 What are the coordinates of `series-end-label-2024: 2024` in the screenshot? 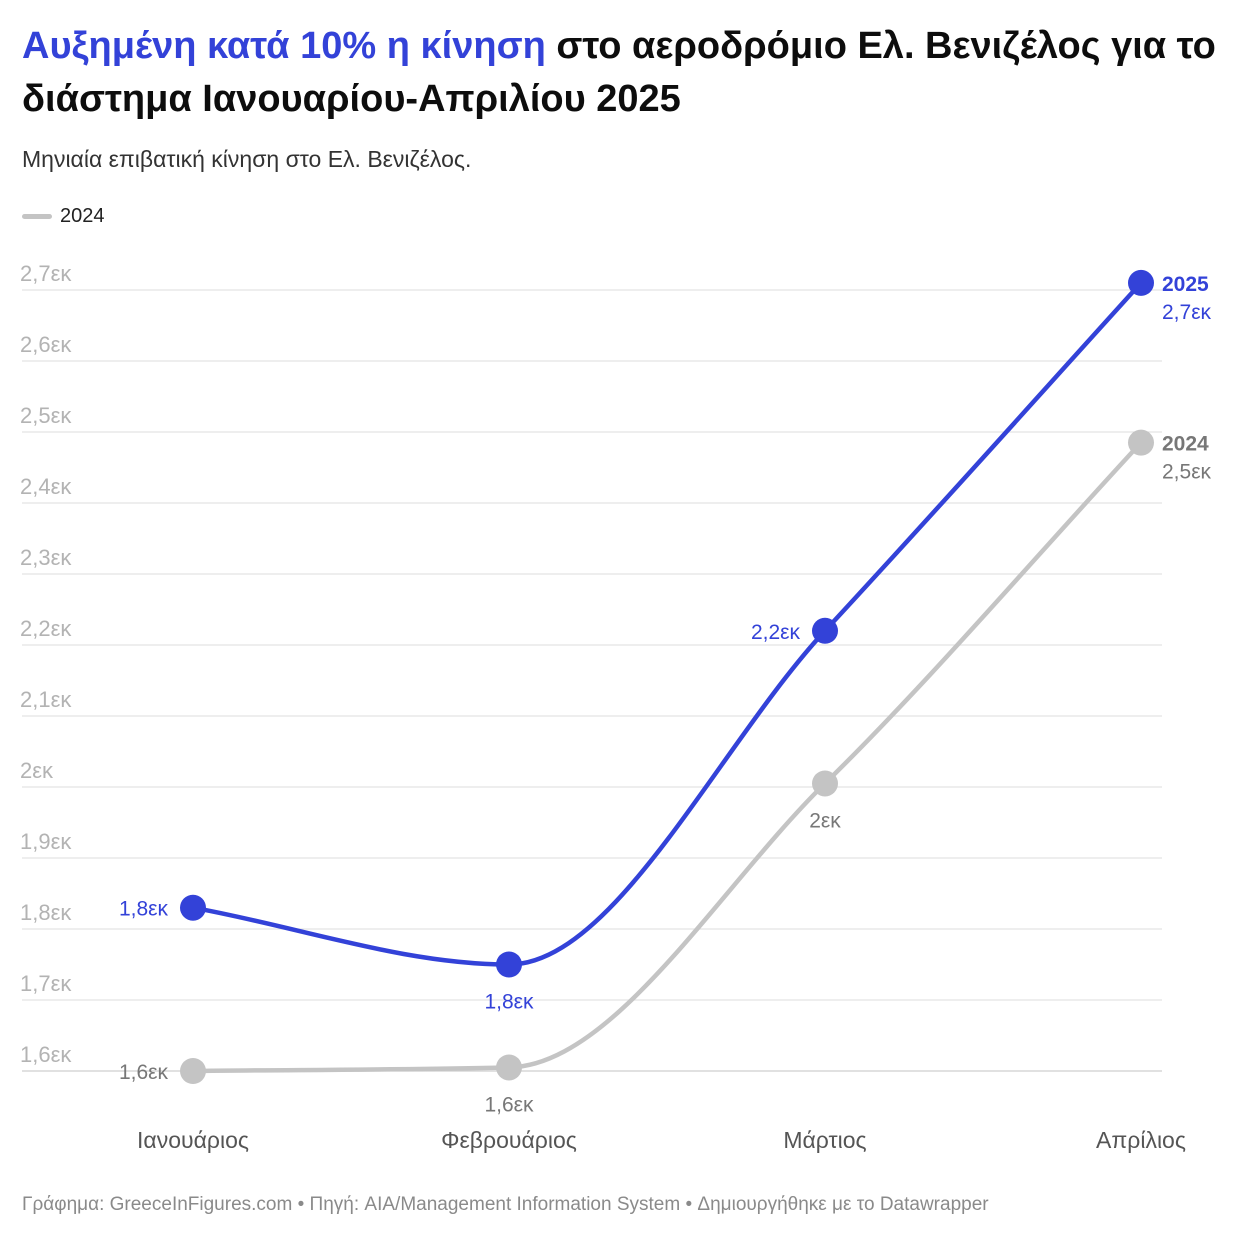 It's located at (1185, 444).